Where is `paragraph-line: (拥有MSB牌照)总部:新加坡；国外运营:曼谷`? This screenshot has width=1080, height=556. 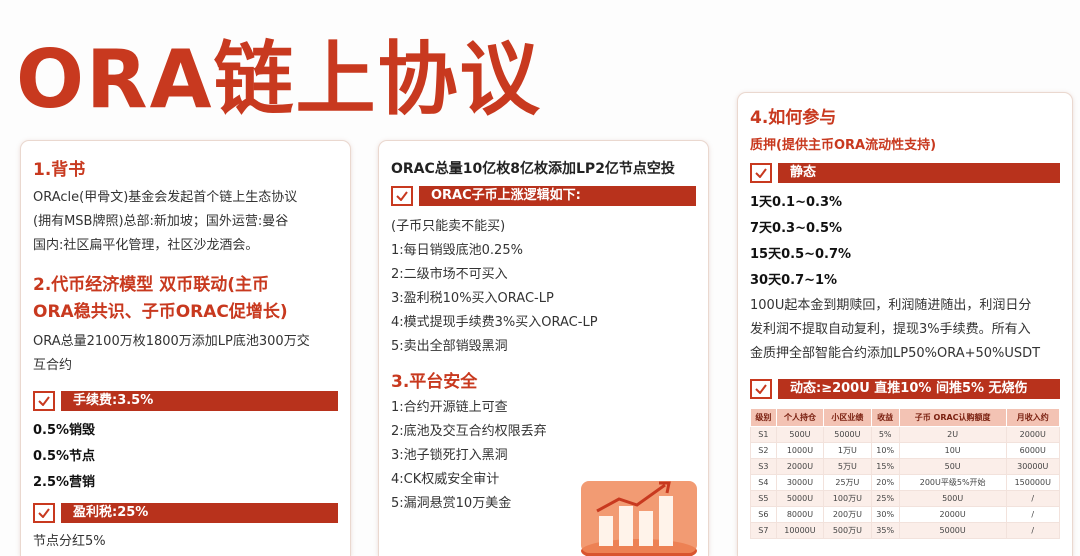 paragraph-line: (拥有MSB牌照)总部:新加坡；国外运营:曼谷 is located at coordinates (161, 221).